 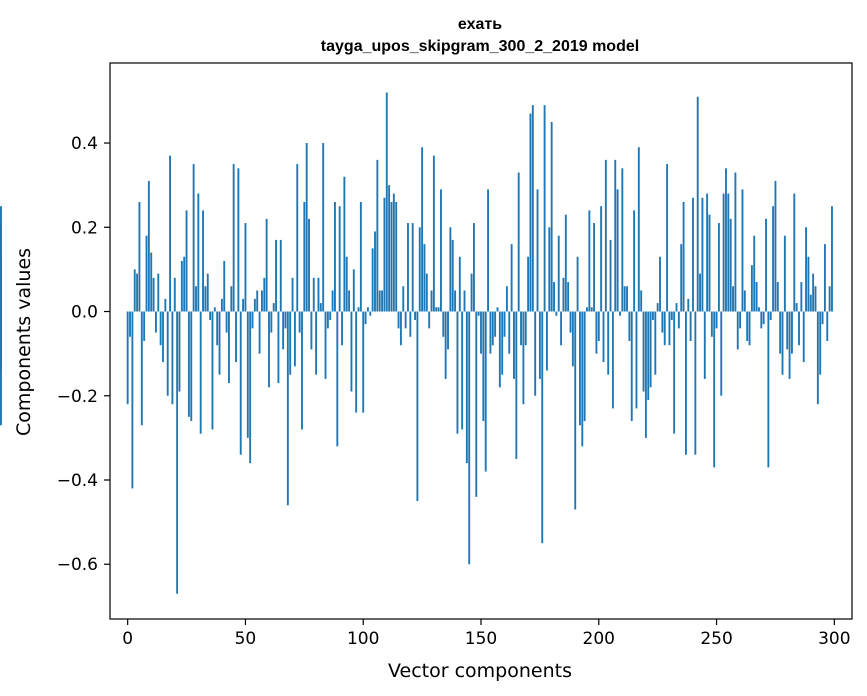 What do you see at coordinates (834, 639) in the screenshot?
I see `x-tick-label: 300` at bounding box center [834, 639].